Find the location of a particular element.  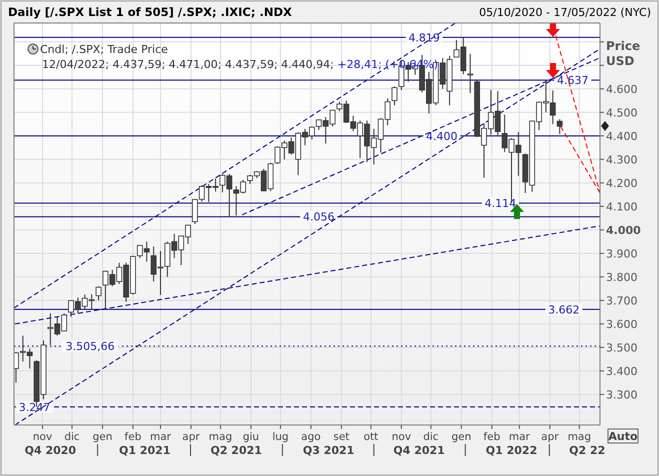

y-tick-label: 4.000 is located at coordinates (624, 230).